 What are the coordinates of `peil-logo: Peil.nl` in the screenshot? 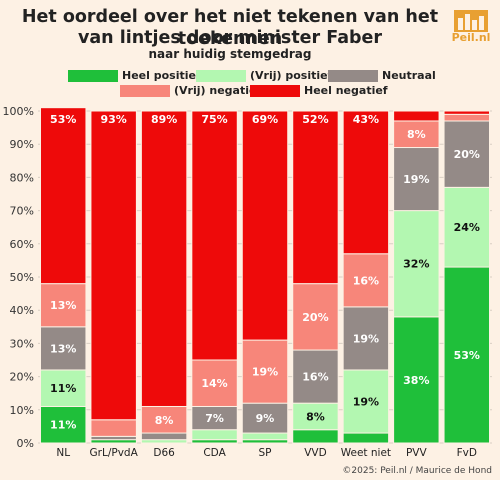 It's located at (471, 26).